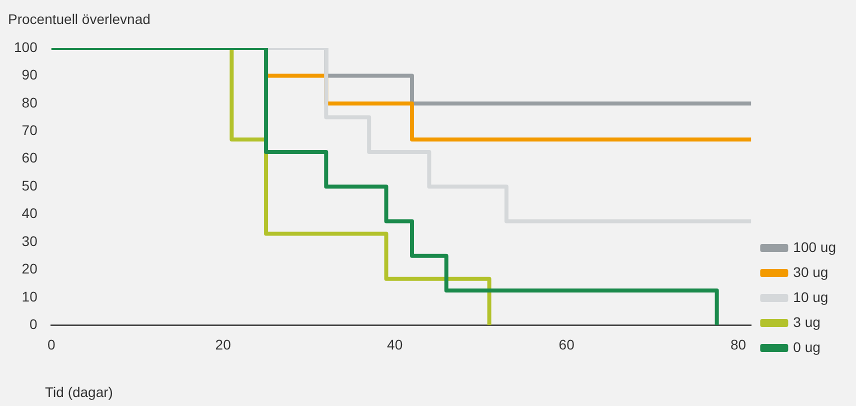 The image size is (856, 406). What do you see at coordinates (806, 322) in the screenshot?
I see `legend-label: 3 ug` at bounding box center [806, 322].